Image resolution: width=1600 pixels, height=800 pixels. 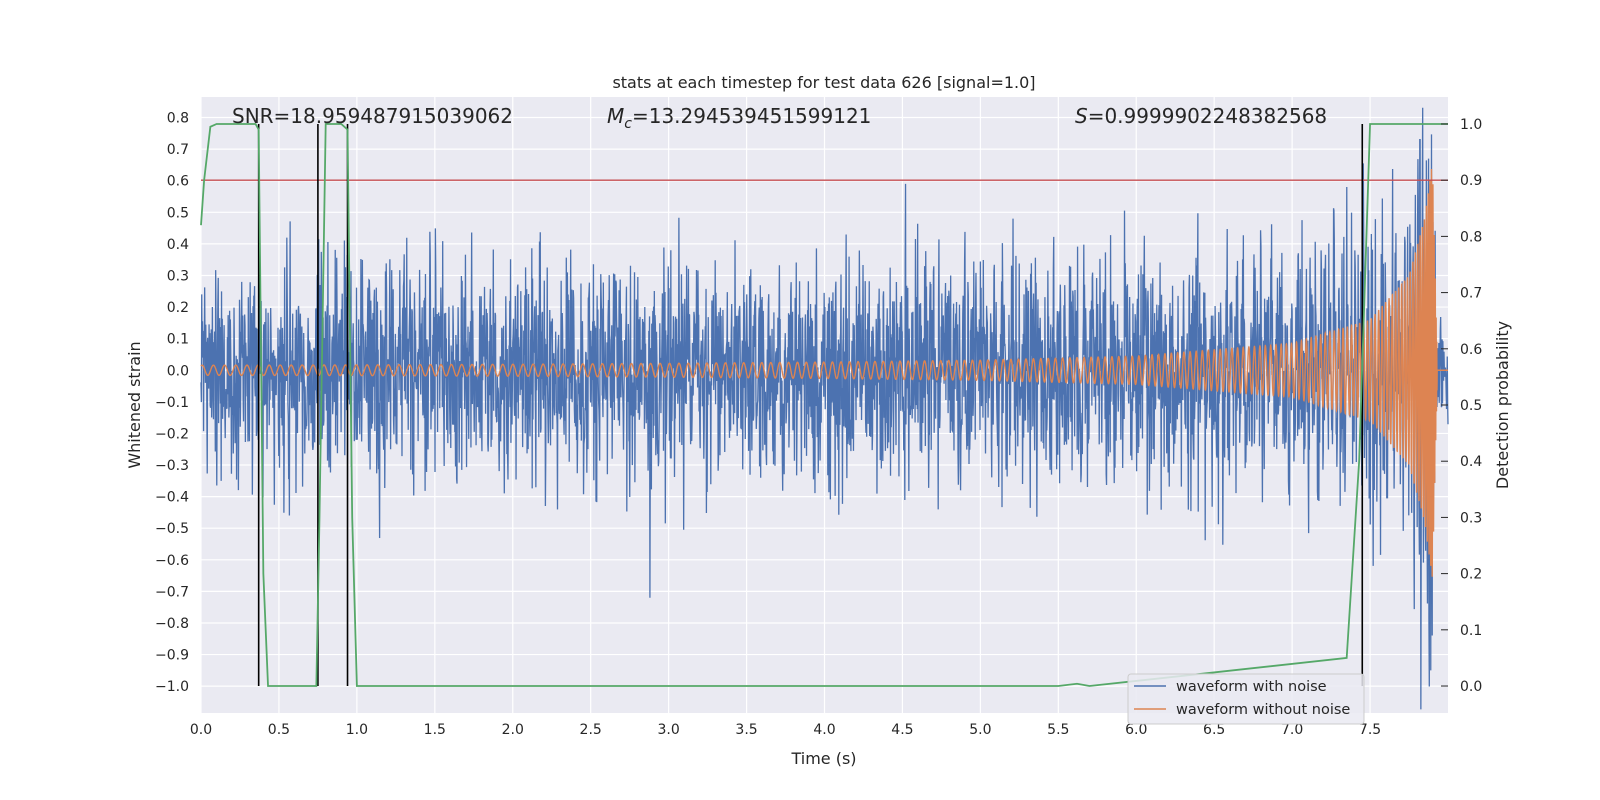 What do you see at coordinates (172, 561) in the screenshot?
I see `left-y-tick-label: −0.6` at bounding box center [172, 561].